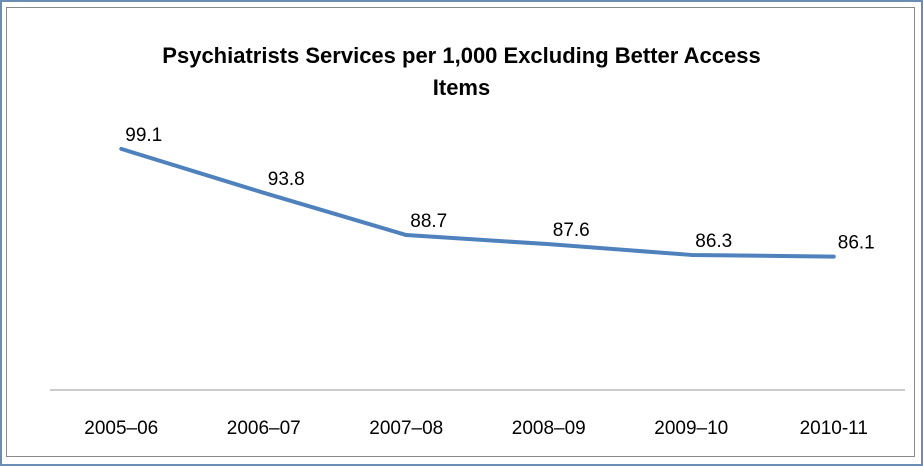 Image resolution: width=923 pixels, height=466 pixels. I want to click on x-tick-label: 2009–10, so click(691, 428).